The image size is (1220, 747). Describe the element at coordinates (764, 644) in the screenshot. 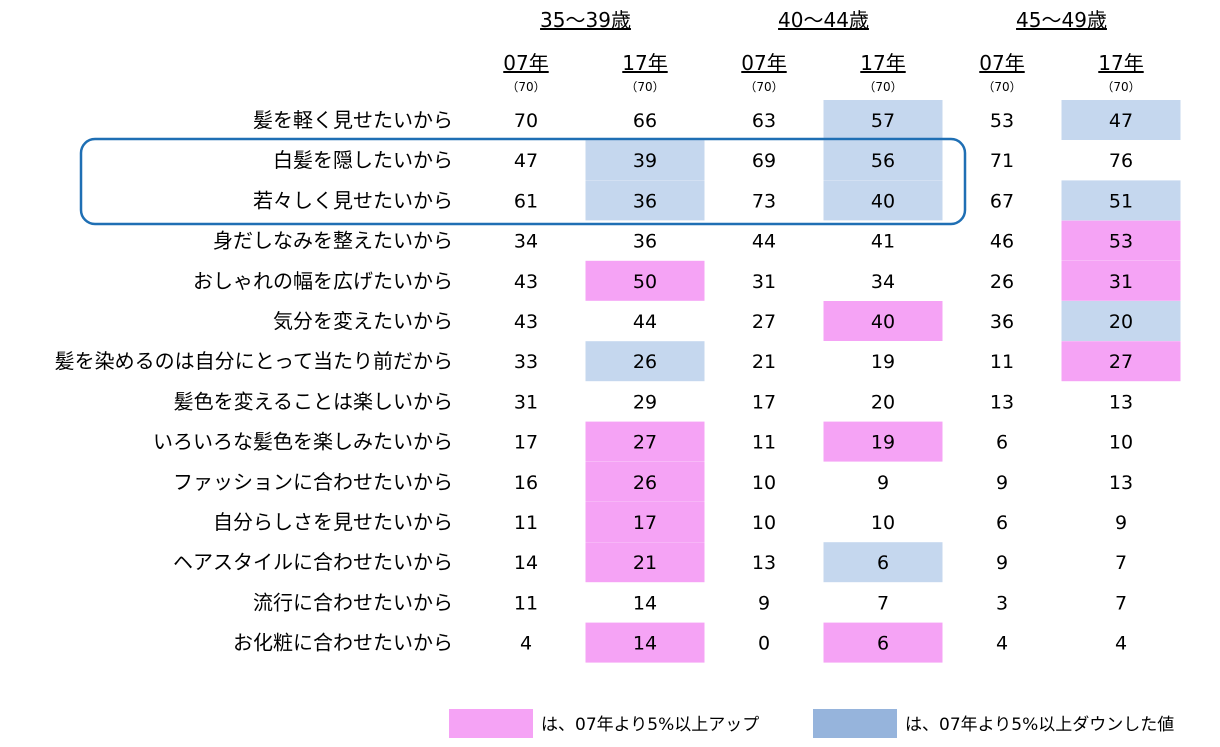

I see `table-cell-value: 0` at that location.